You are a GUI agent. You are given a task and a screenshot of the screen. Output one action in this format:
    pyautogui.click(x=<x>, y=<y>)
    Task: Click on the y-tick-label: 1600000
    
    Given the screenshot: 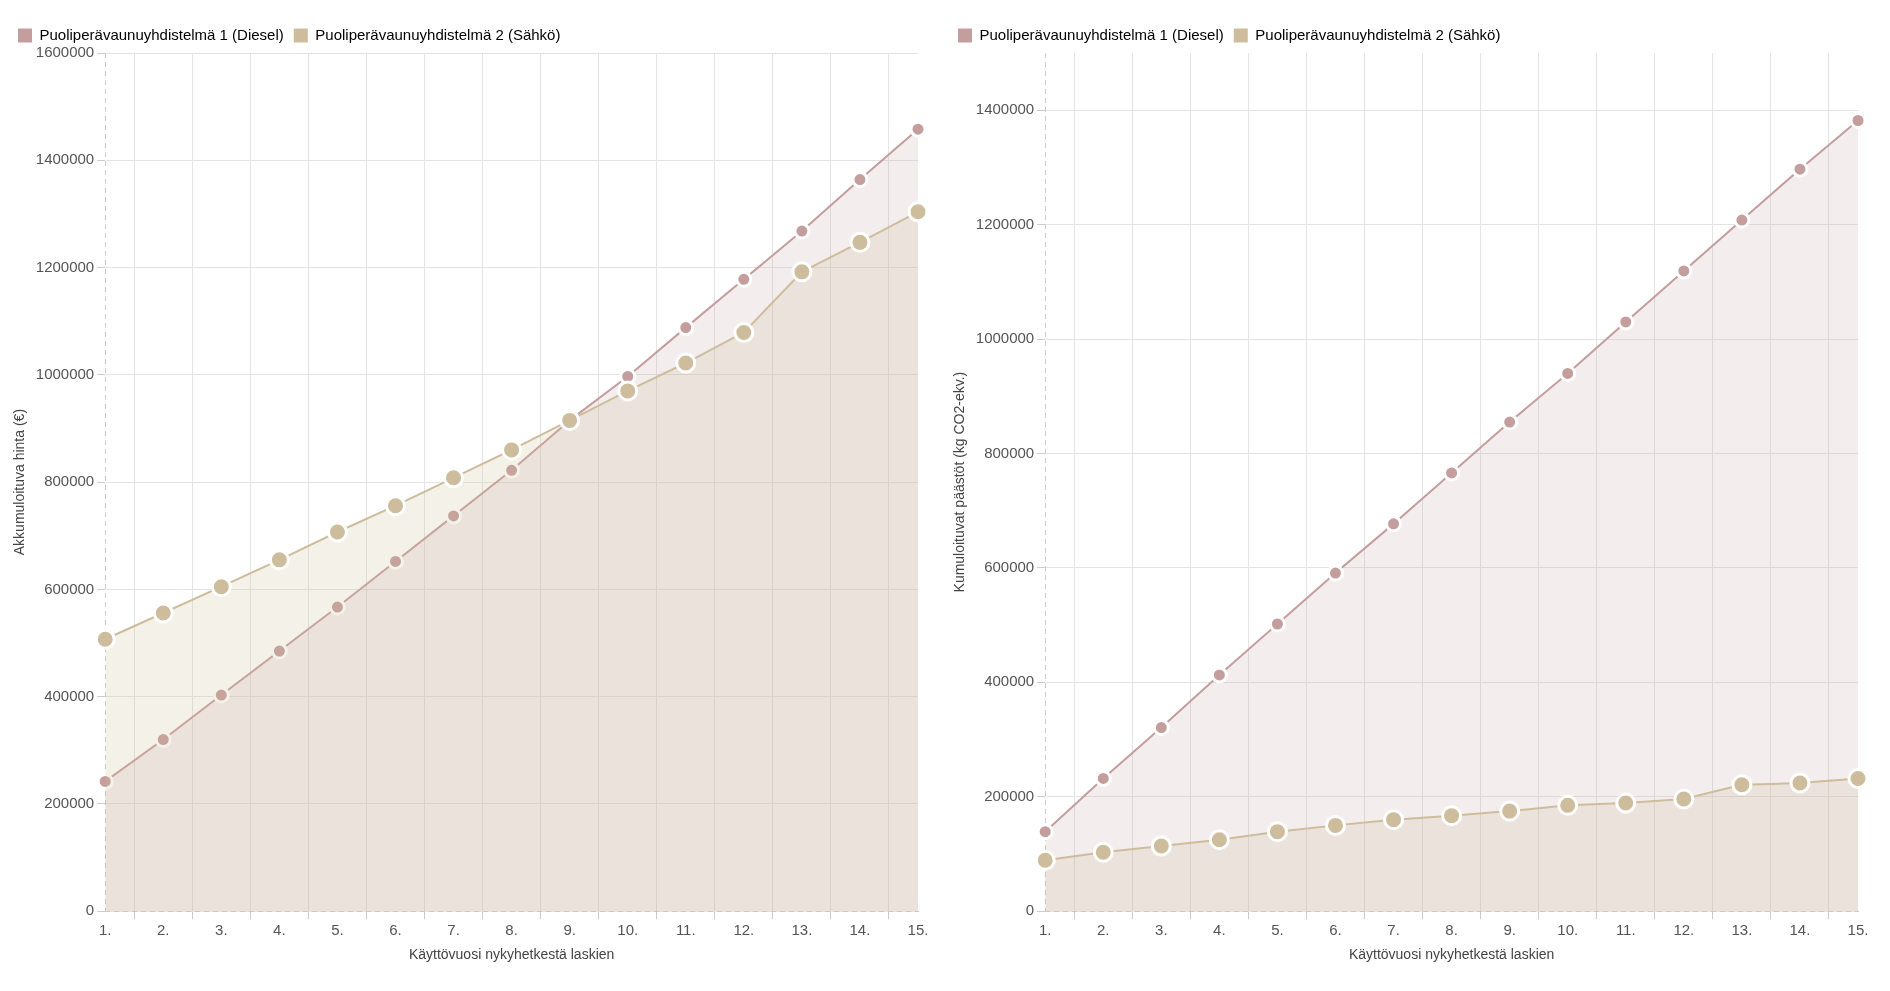 What is the action you would take?
    pyautogui.click(x=65, y=52)
    